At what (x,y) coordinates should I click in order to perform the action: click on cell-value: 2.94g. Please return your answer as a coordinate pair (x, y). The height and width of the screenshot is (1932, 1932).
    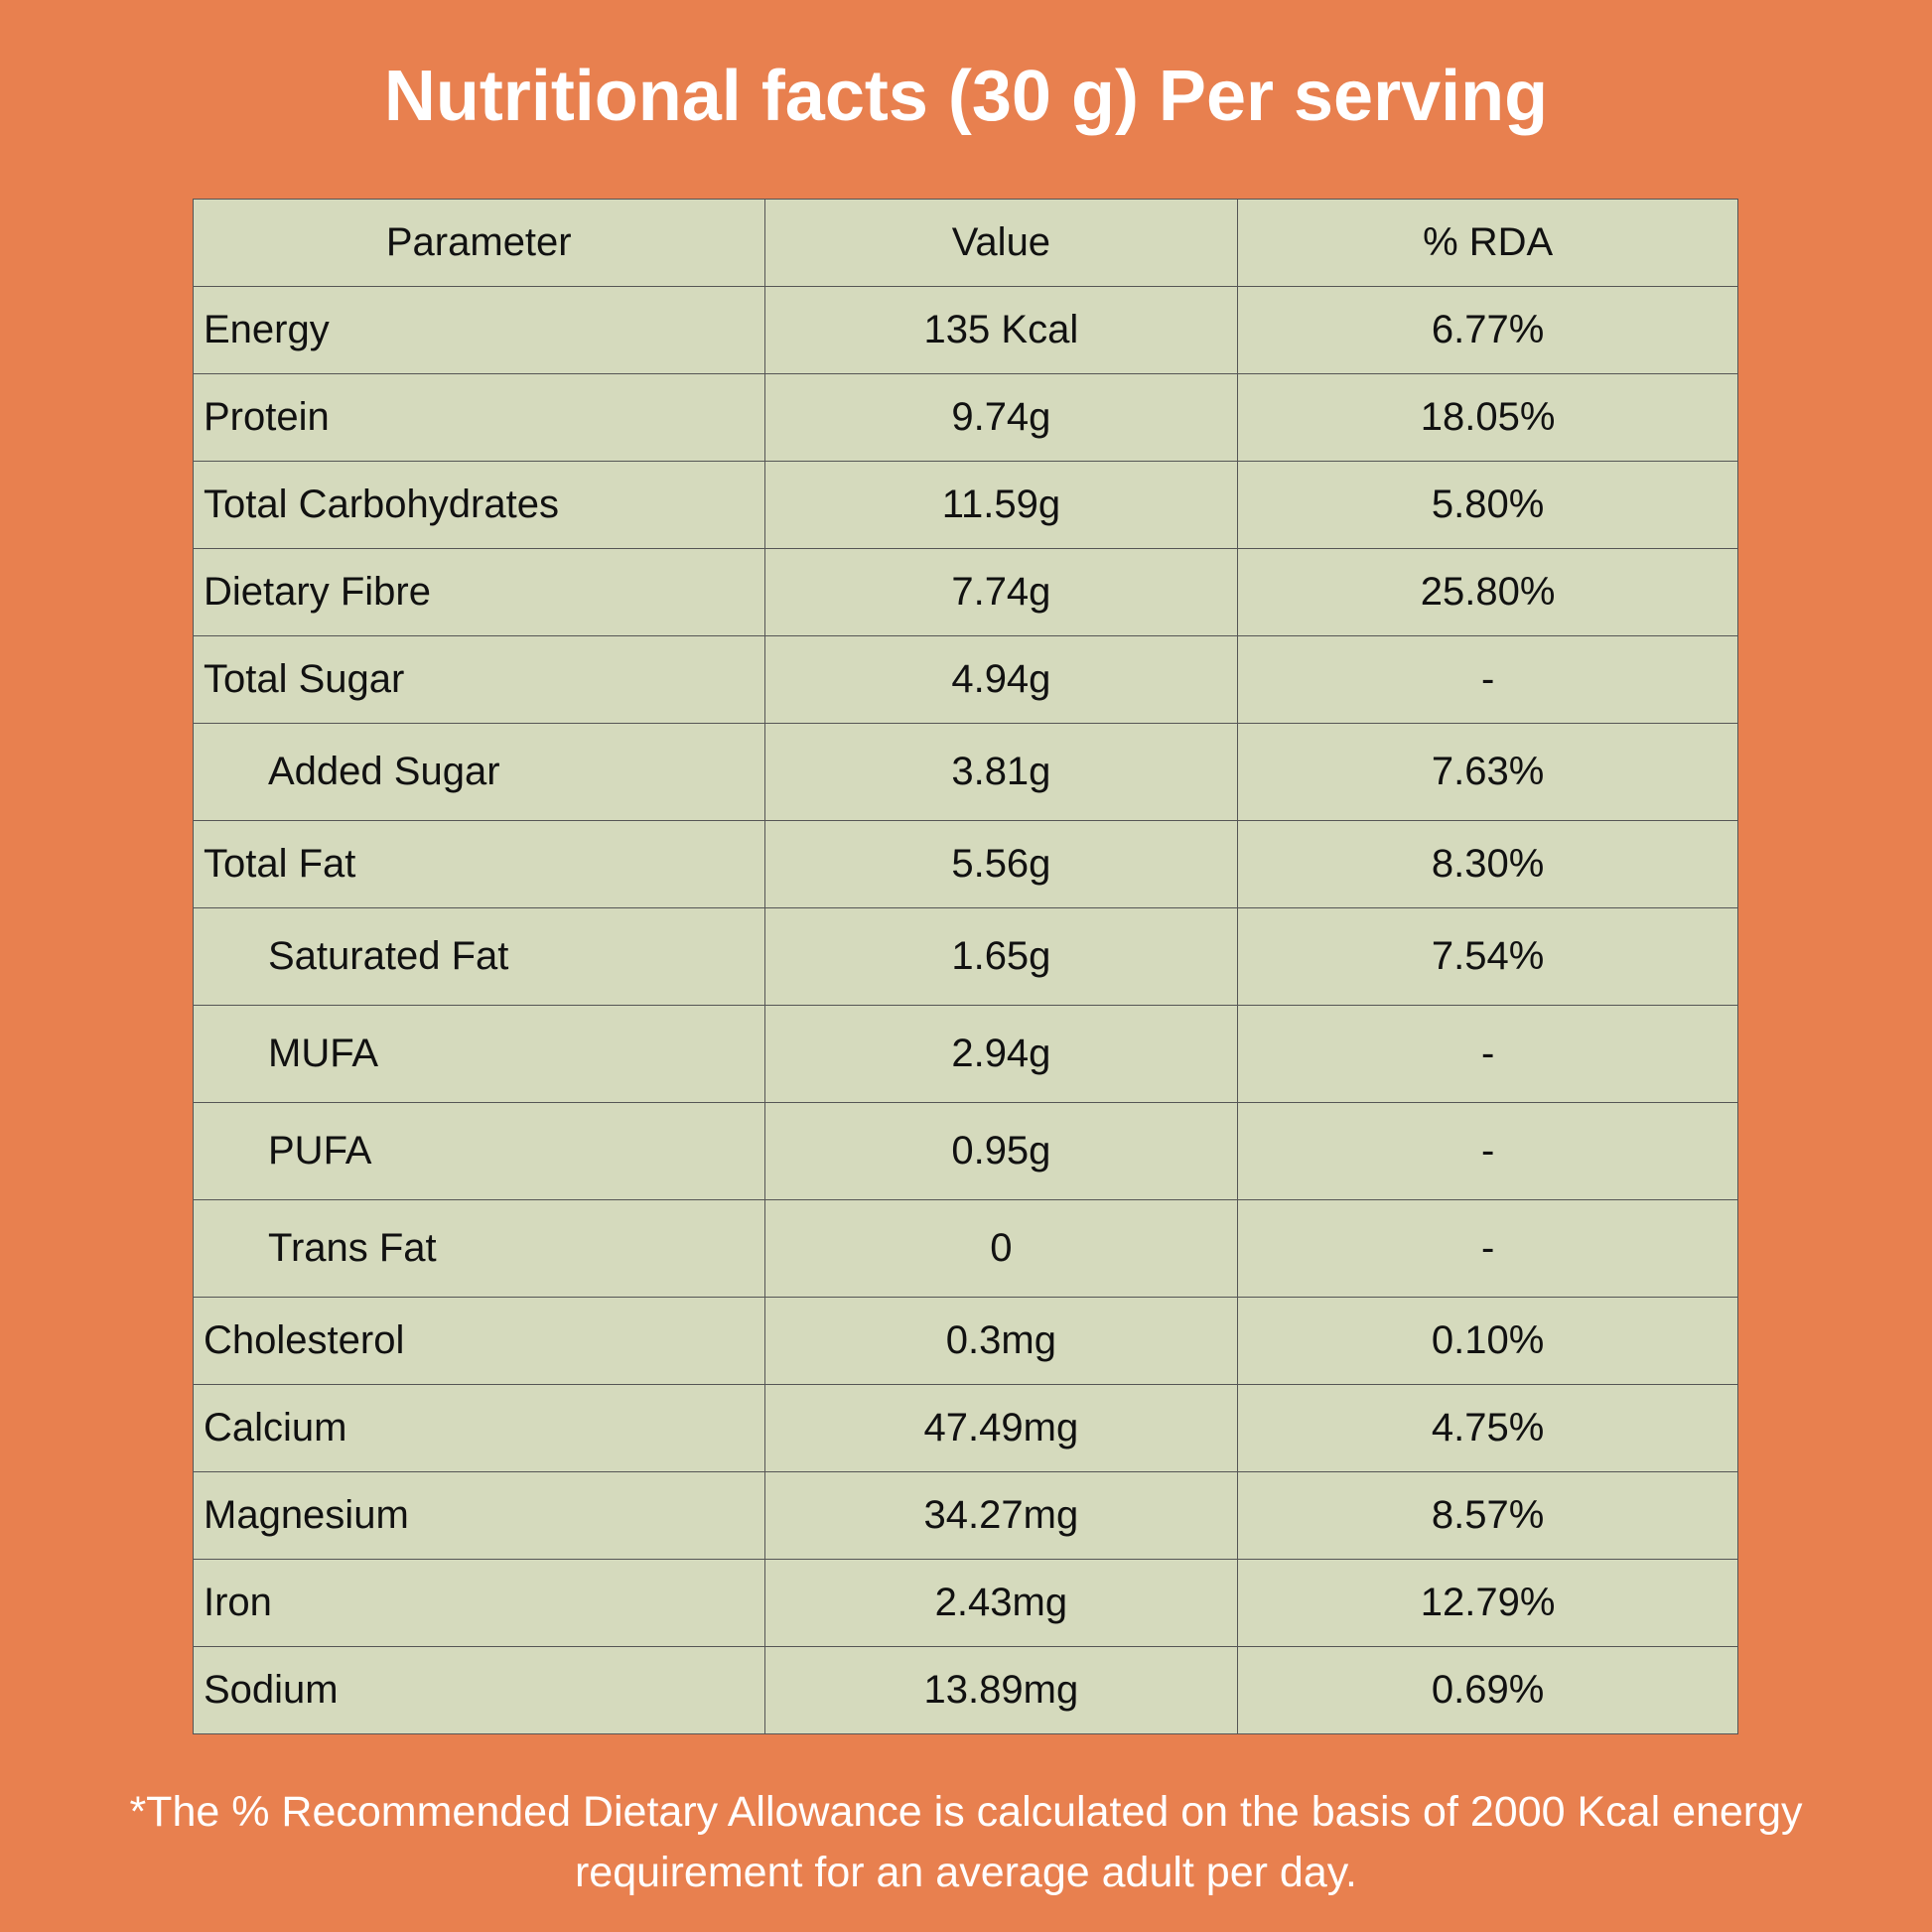
    Looking at the image, I should click on (1001, 1054).